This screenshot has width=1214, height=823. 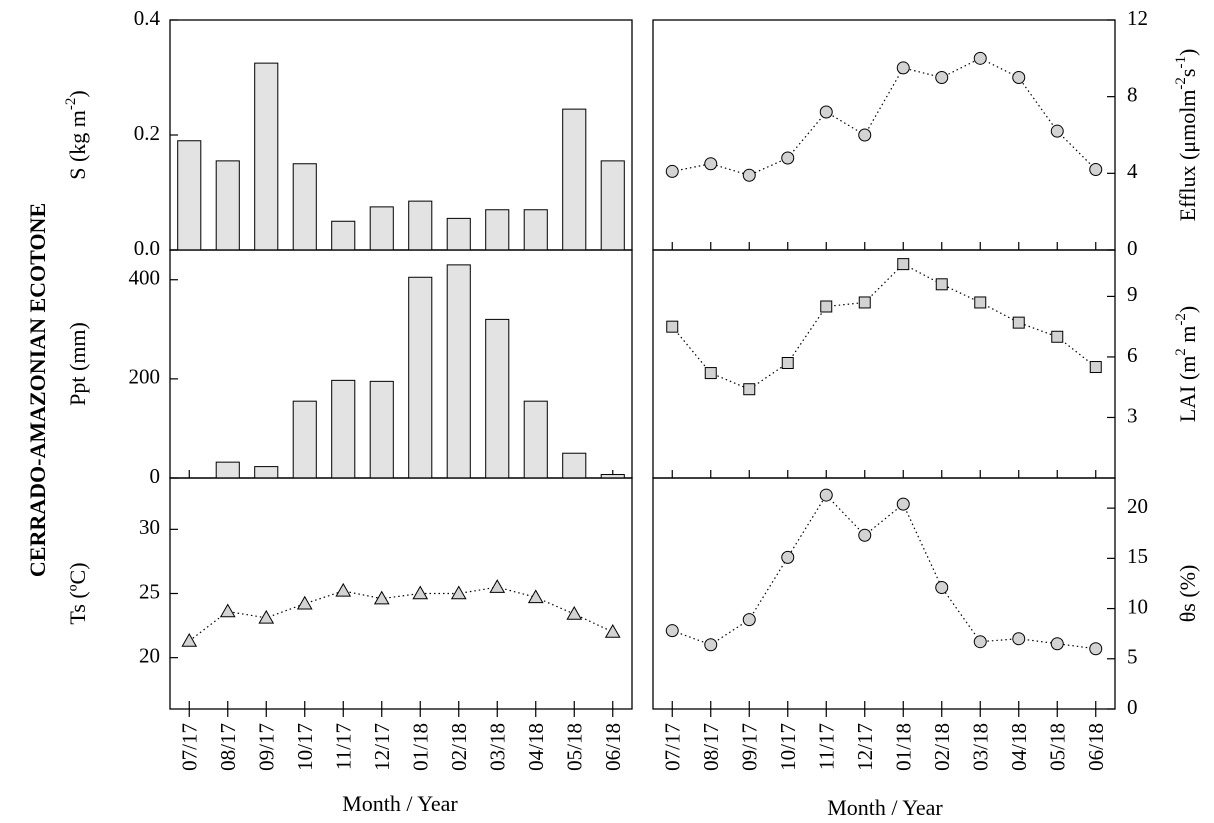 I want to click on plot-frame-Ts, so click(x=401, y=593).